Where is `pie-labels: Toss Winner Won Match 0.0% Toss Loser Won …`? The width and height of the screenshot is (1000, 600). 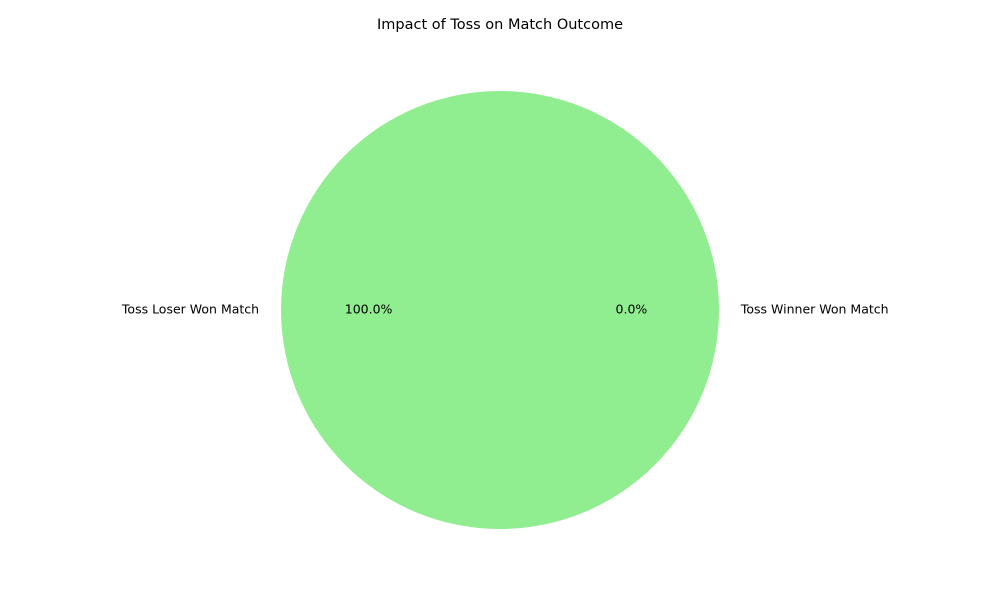 pie-labels: Toss Winner Won Match 0.0% Toss Loser Won … is located at coordinates (505, 309).